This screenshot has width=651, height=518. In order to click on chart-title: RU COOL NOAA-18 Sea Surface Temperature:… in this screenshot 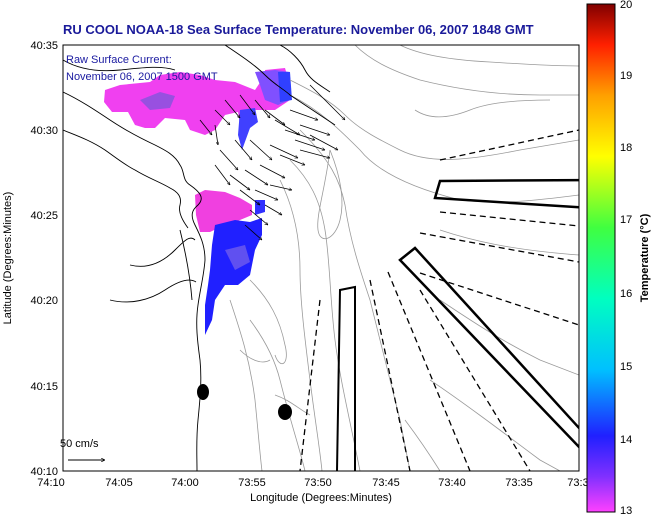, I will do `click(298, 29)`.